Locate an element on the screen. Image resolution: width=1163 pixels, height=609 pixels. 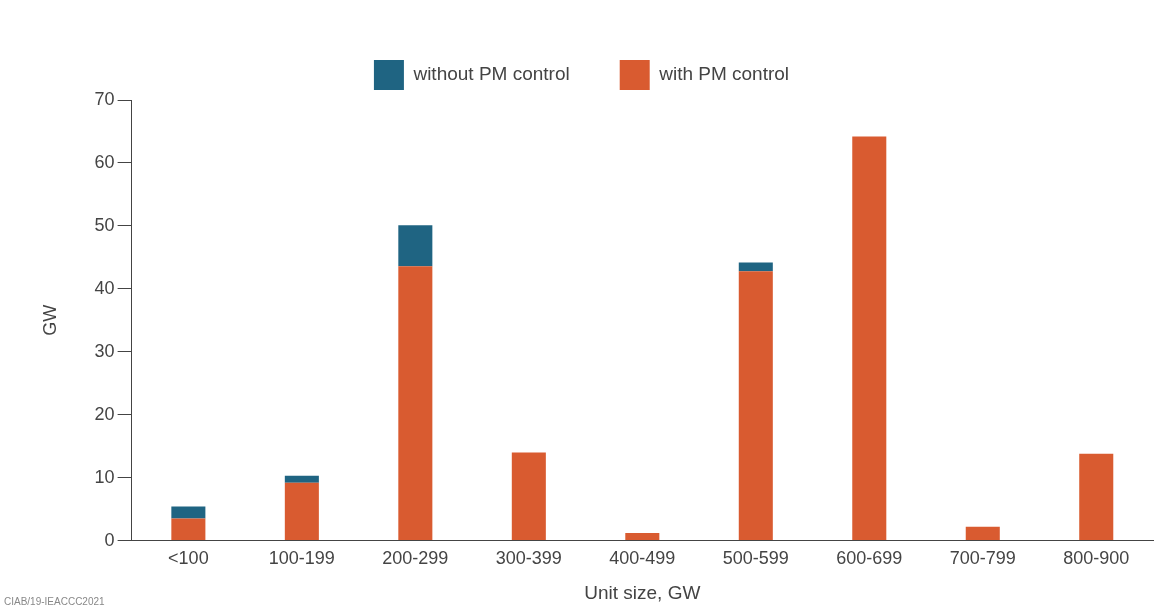
x-axis-title: Unit size, GW is located at coordinates (642, 592).